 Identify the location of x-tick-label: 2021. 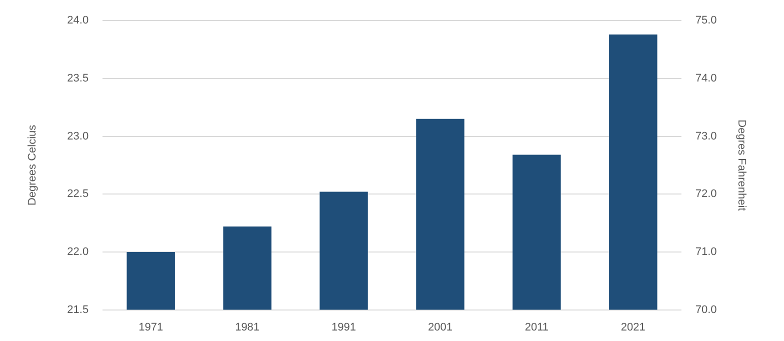
(633, 327).